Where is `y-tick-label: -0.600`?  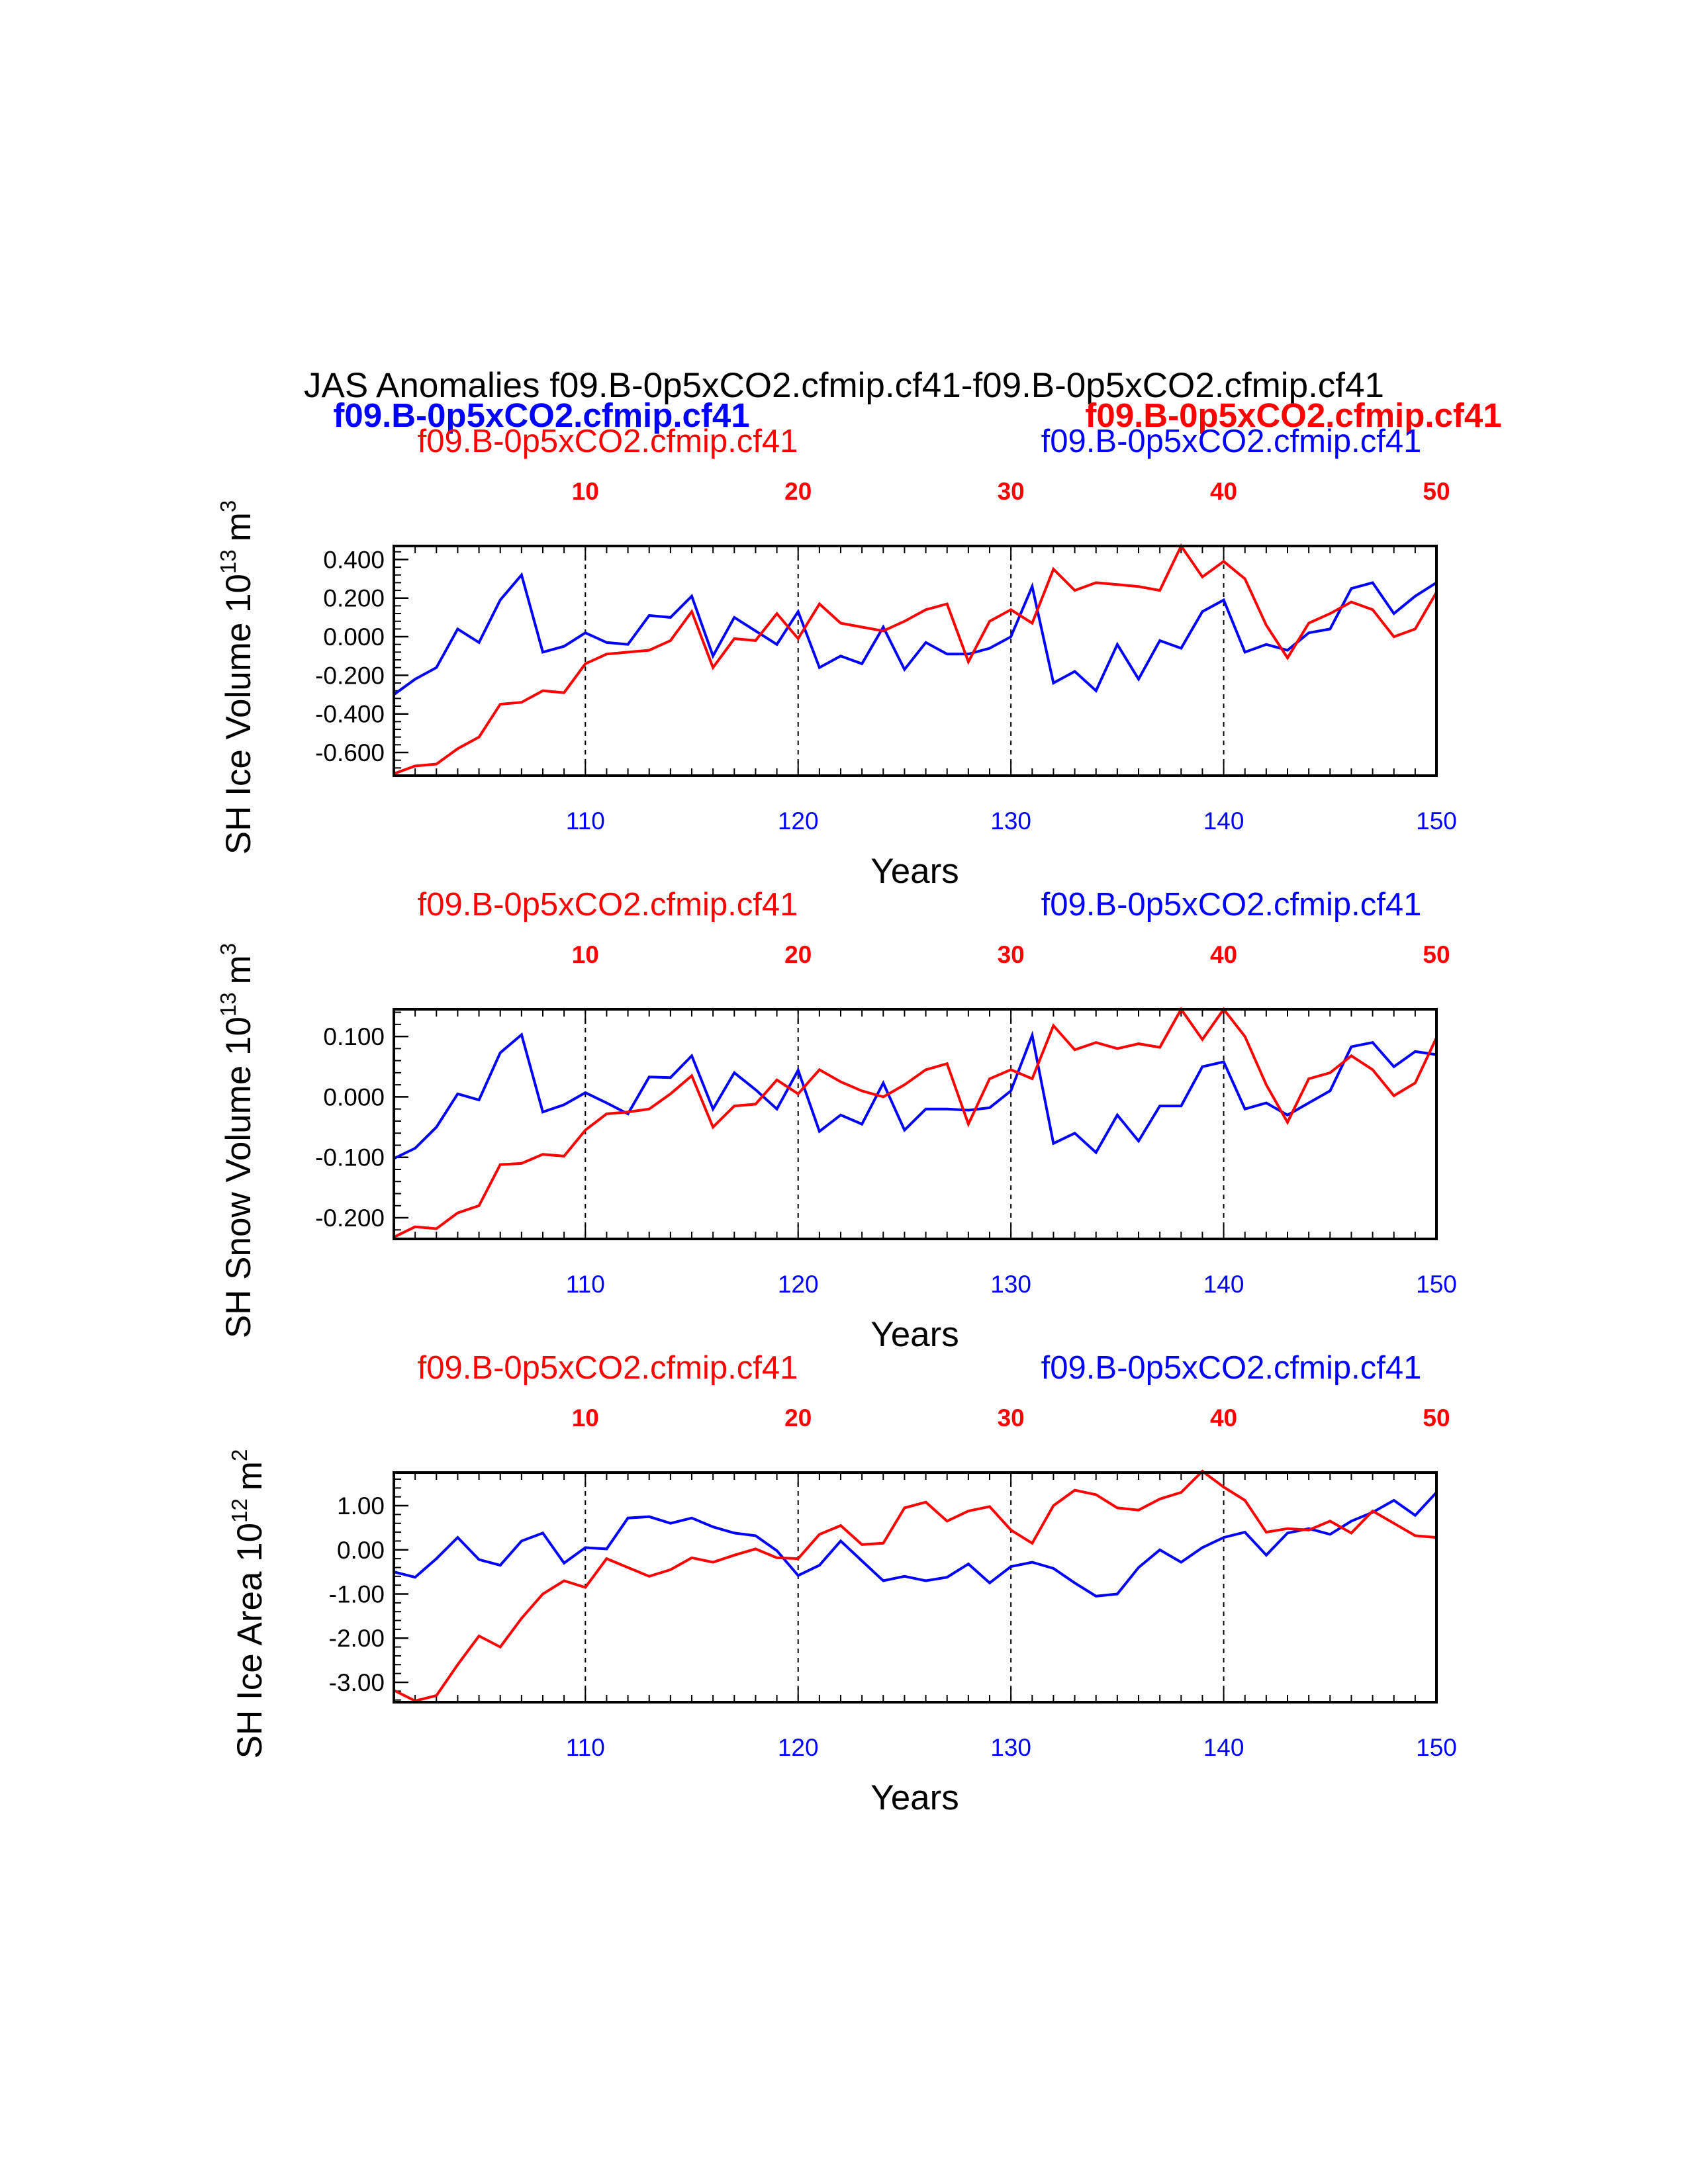
y-tick-label: -0.600 is located at coordinates (350, 752).